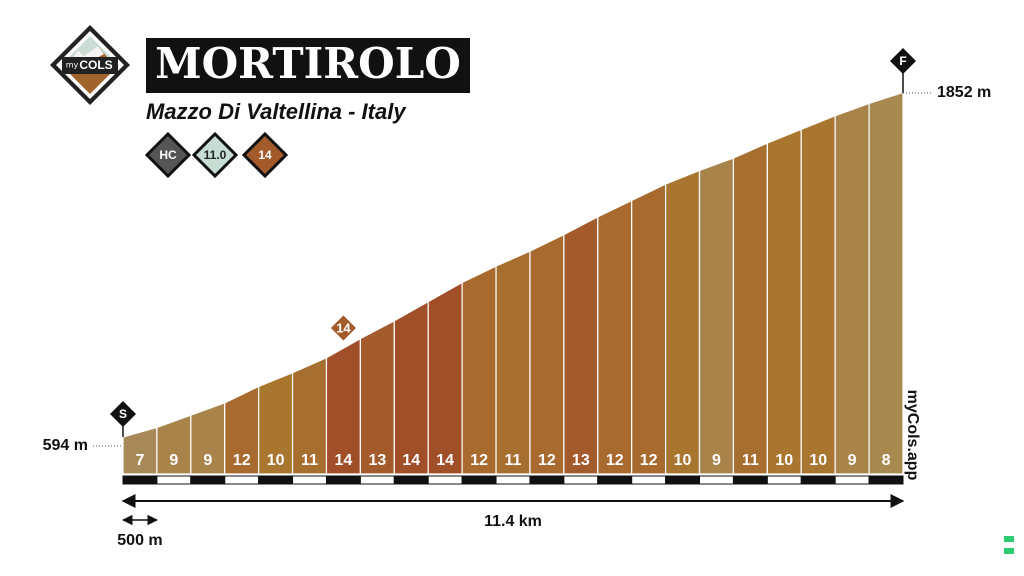  Describe the element at coordinates (964, 92) in the screenshot. I see `finish-elevation: 1852 m` at that location.